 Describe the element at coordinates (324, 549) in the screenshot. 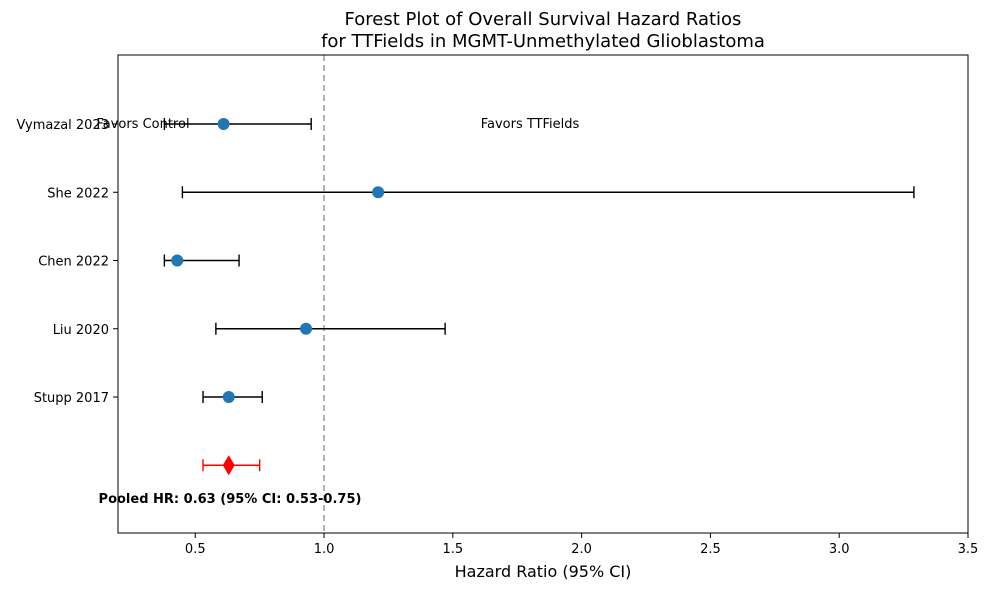

I see `x-tick-label: 1.0` at that location.